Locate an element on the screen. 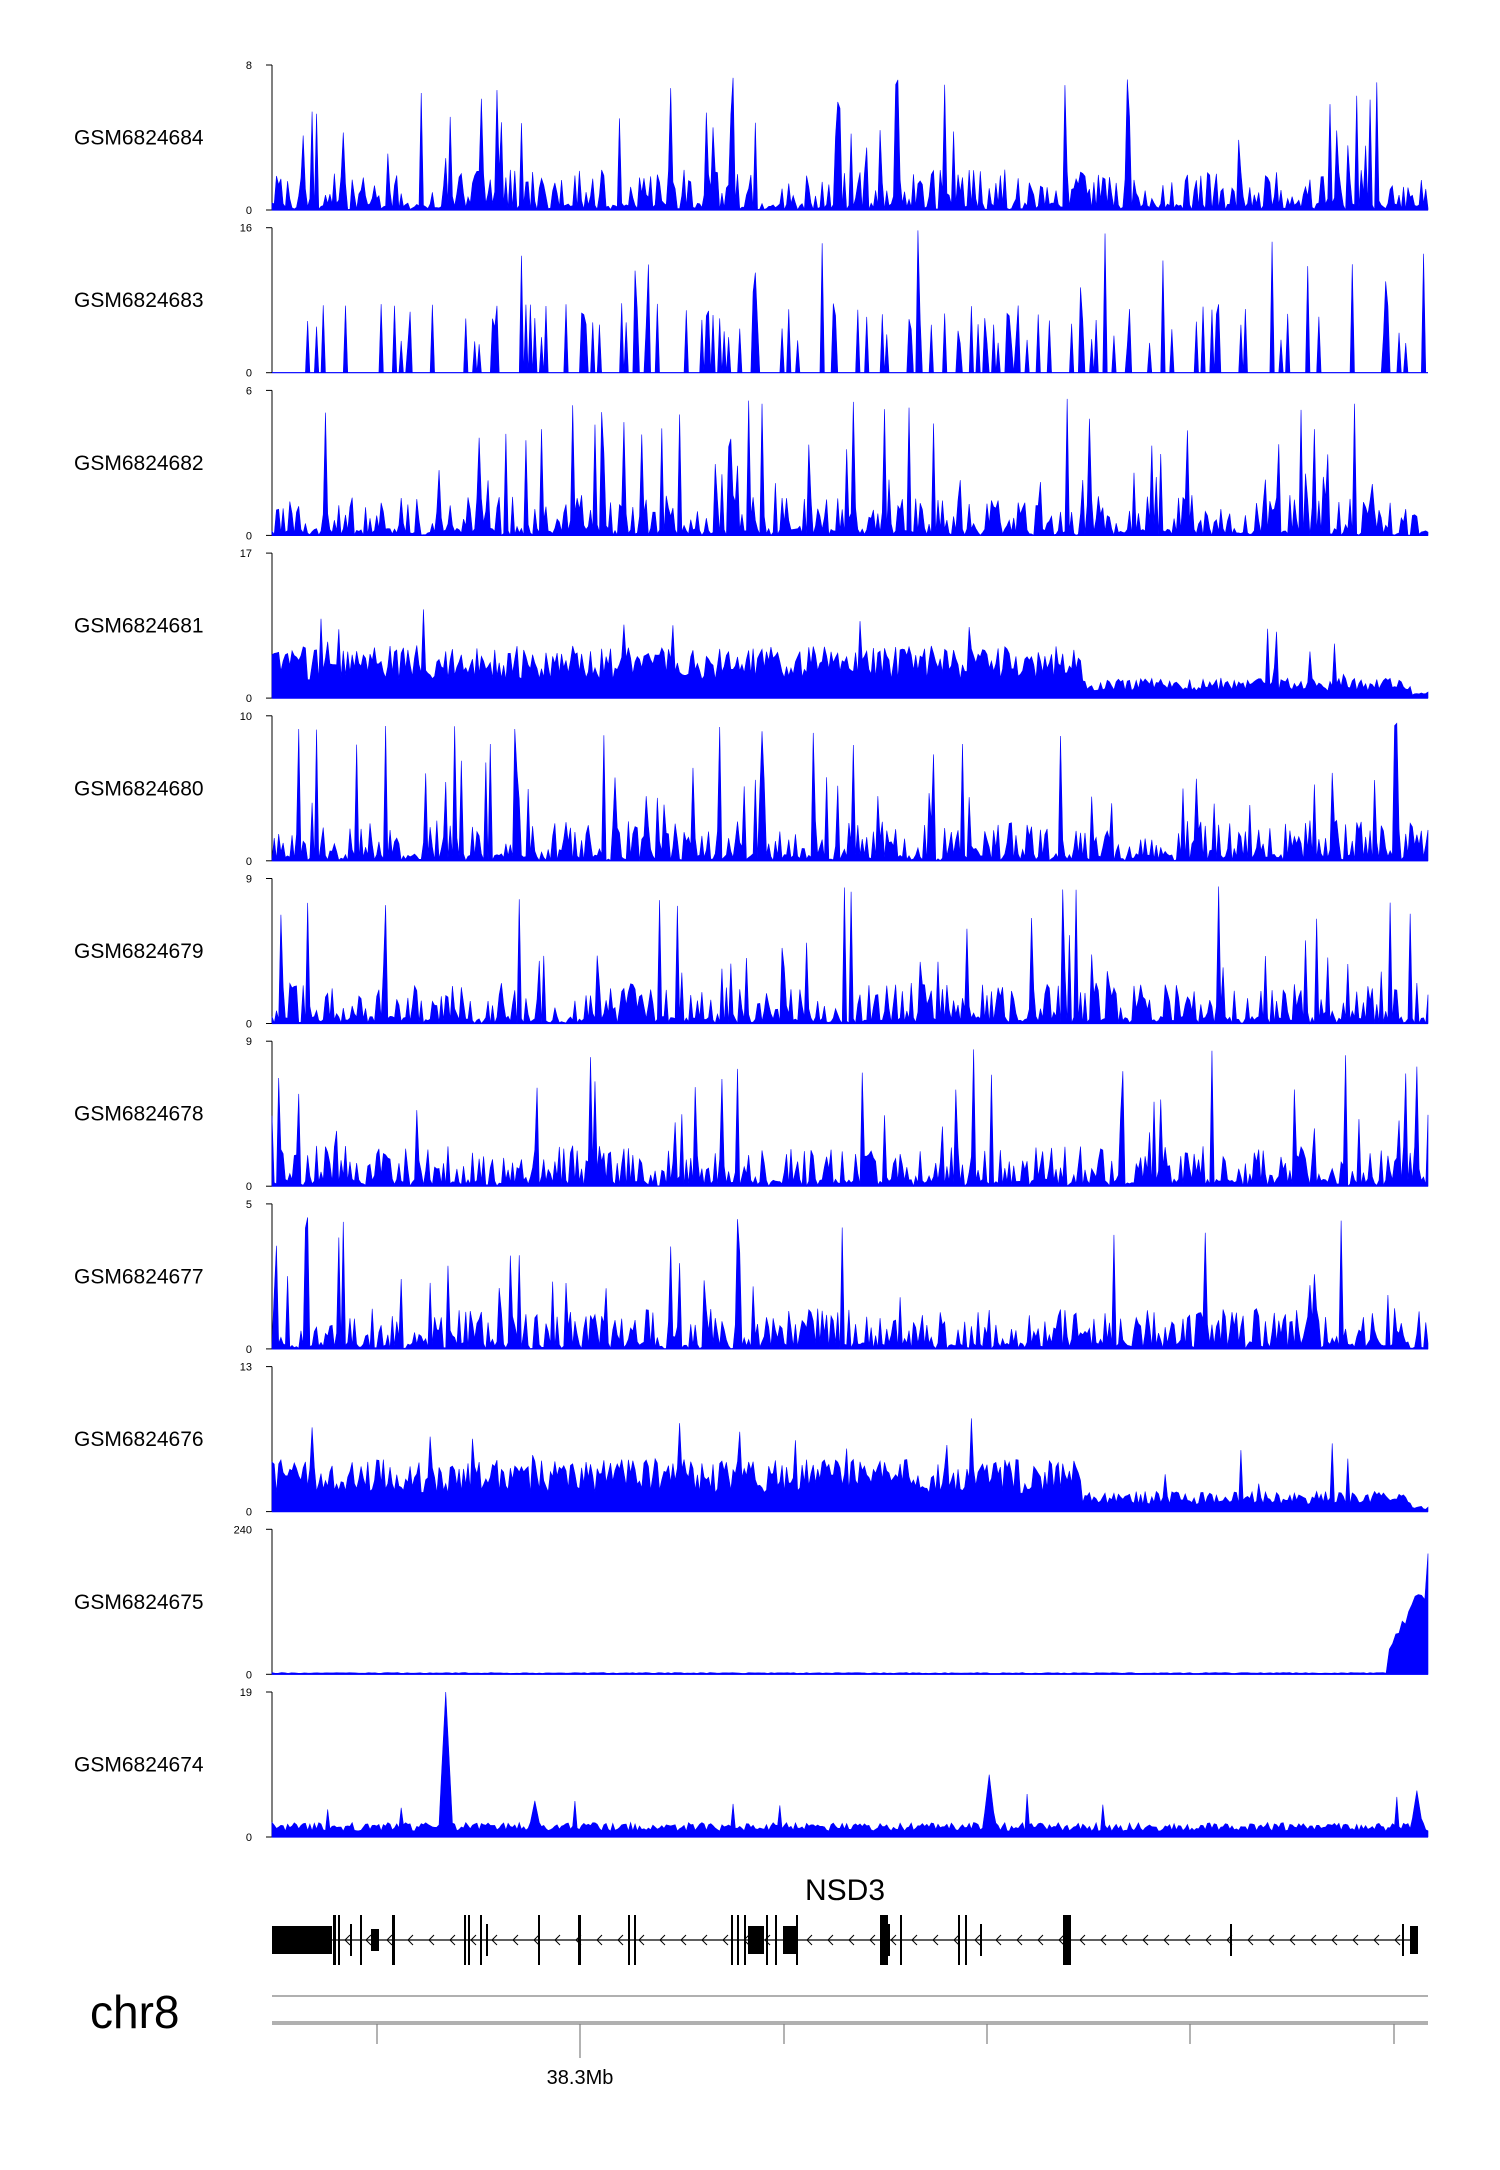  track-GSM6824679: GSM6824679 9 0 is located at coordinates (751, 952).